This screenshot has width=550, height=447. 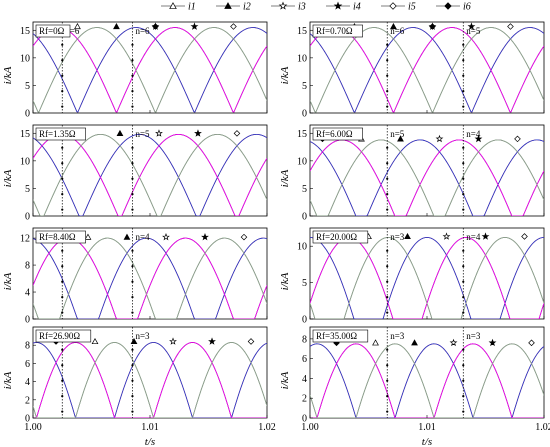 What do you see at coordinates (150, 278) in the screenshot?
I see `curves` at bounding box center [150, 278].